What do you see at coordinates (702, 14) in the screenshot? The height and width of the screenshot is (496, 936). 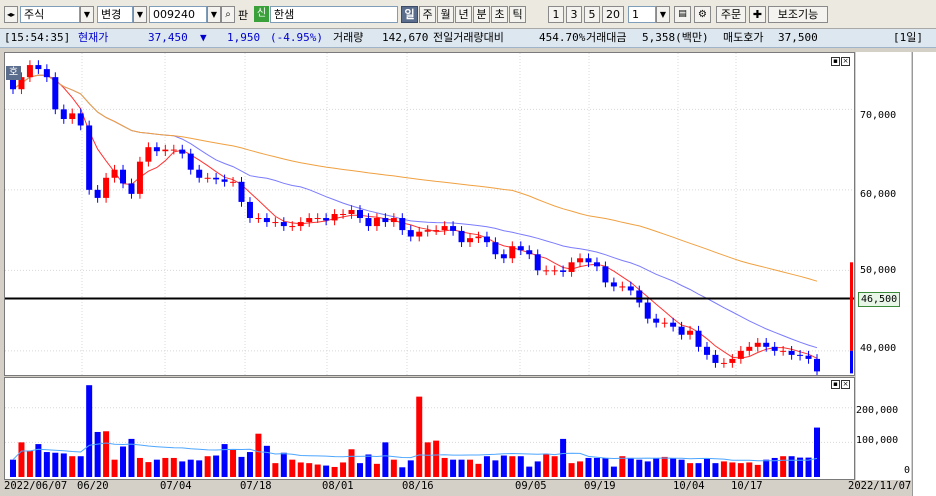 I see `gear-icon: ⚙` at bounding box center [702, 14].